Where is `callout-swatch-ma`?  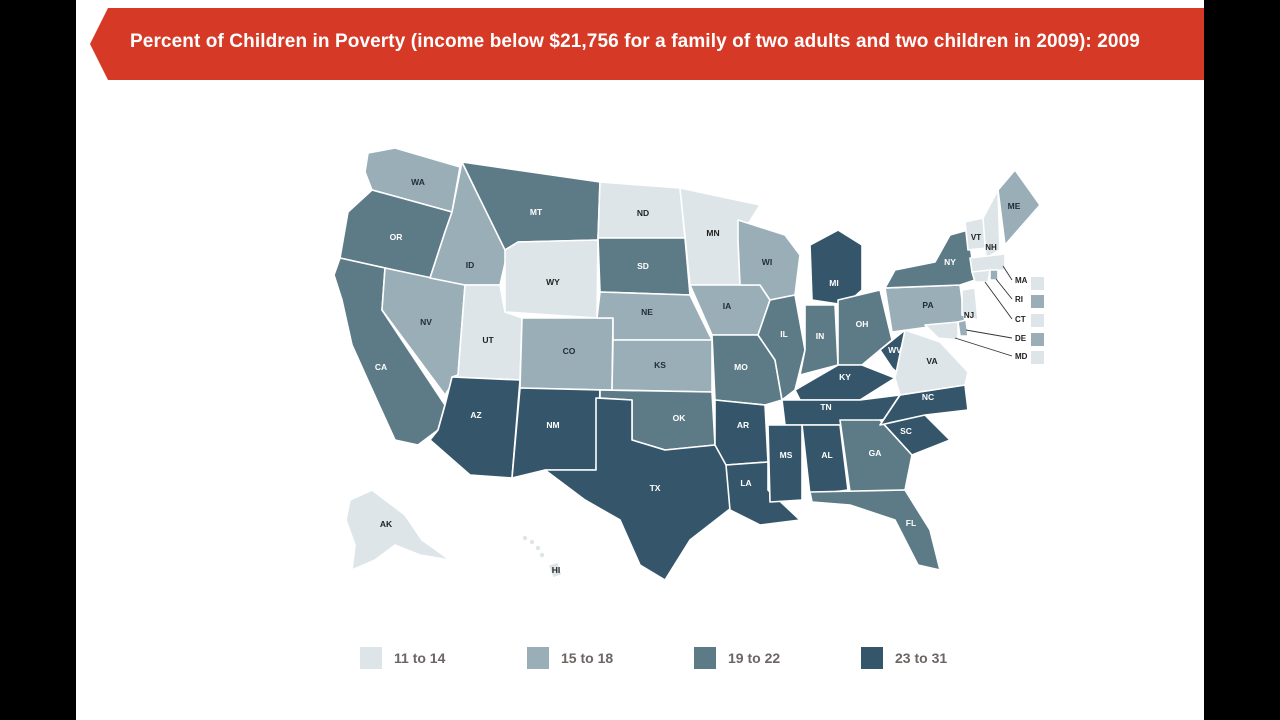 callout-swatch-ma is located at coordinates (1037, 283).